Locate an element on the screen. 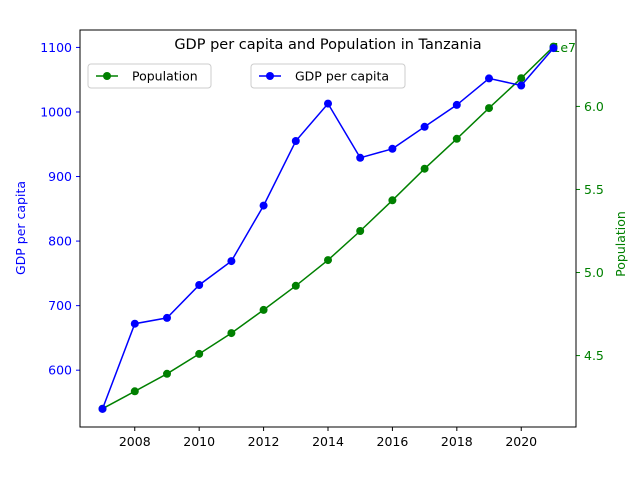  y-right-tick-label: 5.5 is located at coordinates (594, 189).